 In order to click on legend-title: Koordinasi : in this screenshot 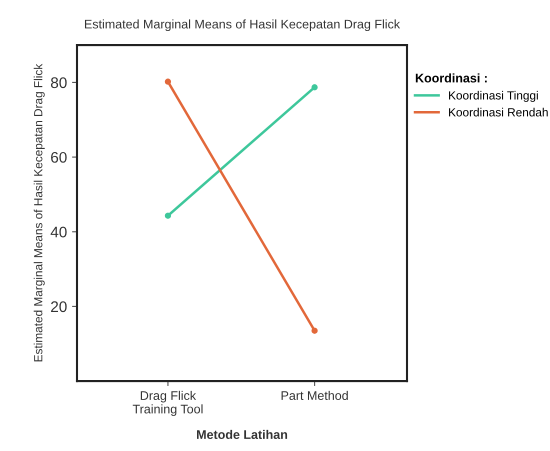, I will do `click(451, 78)`.